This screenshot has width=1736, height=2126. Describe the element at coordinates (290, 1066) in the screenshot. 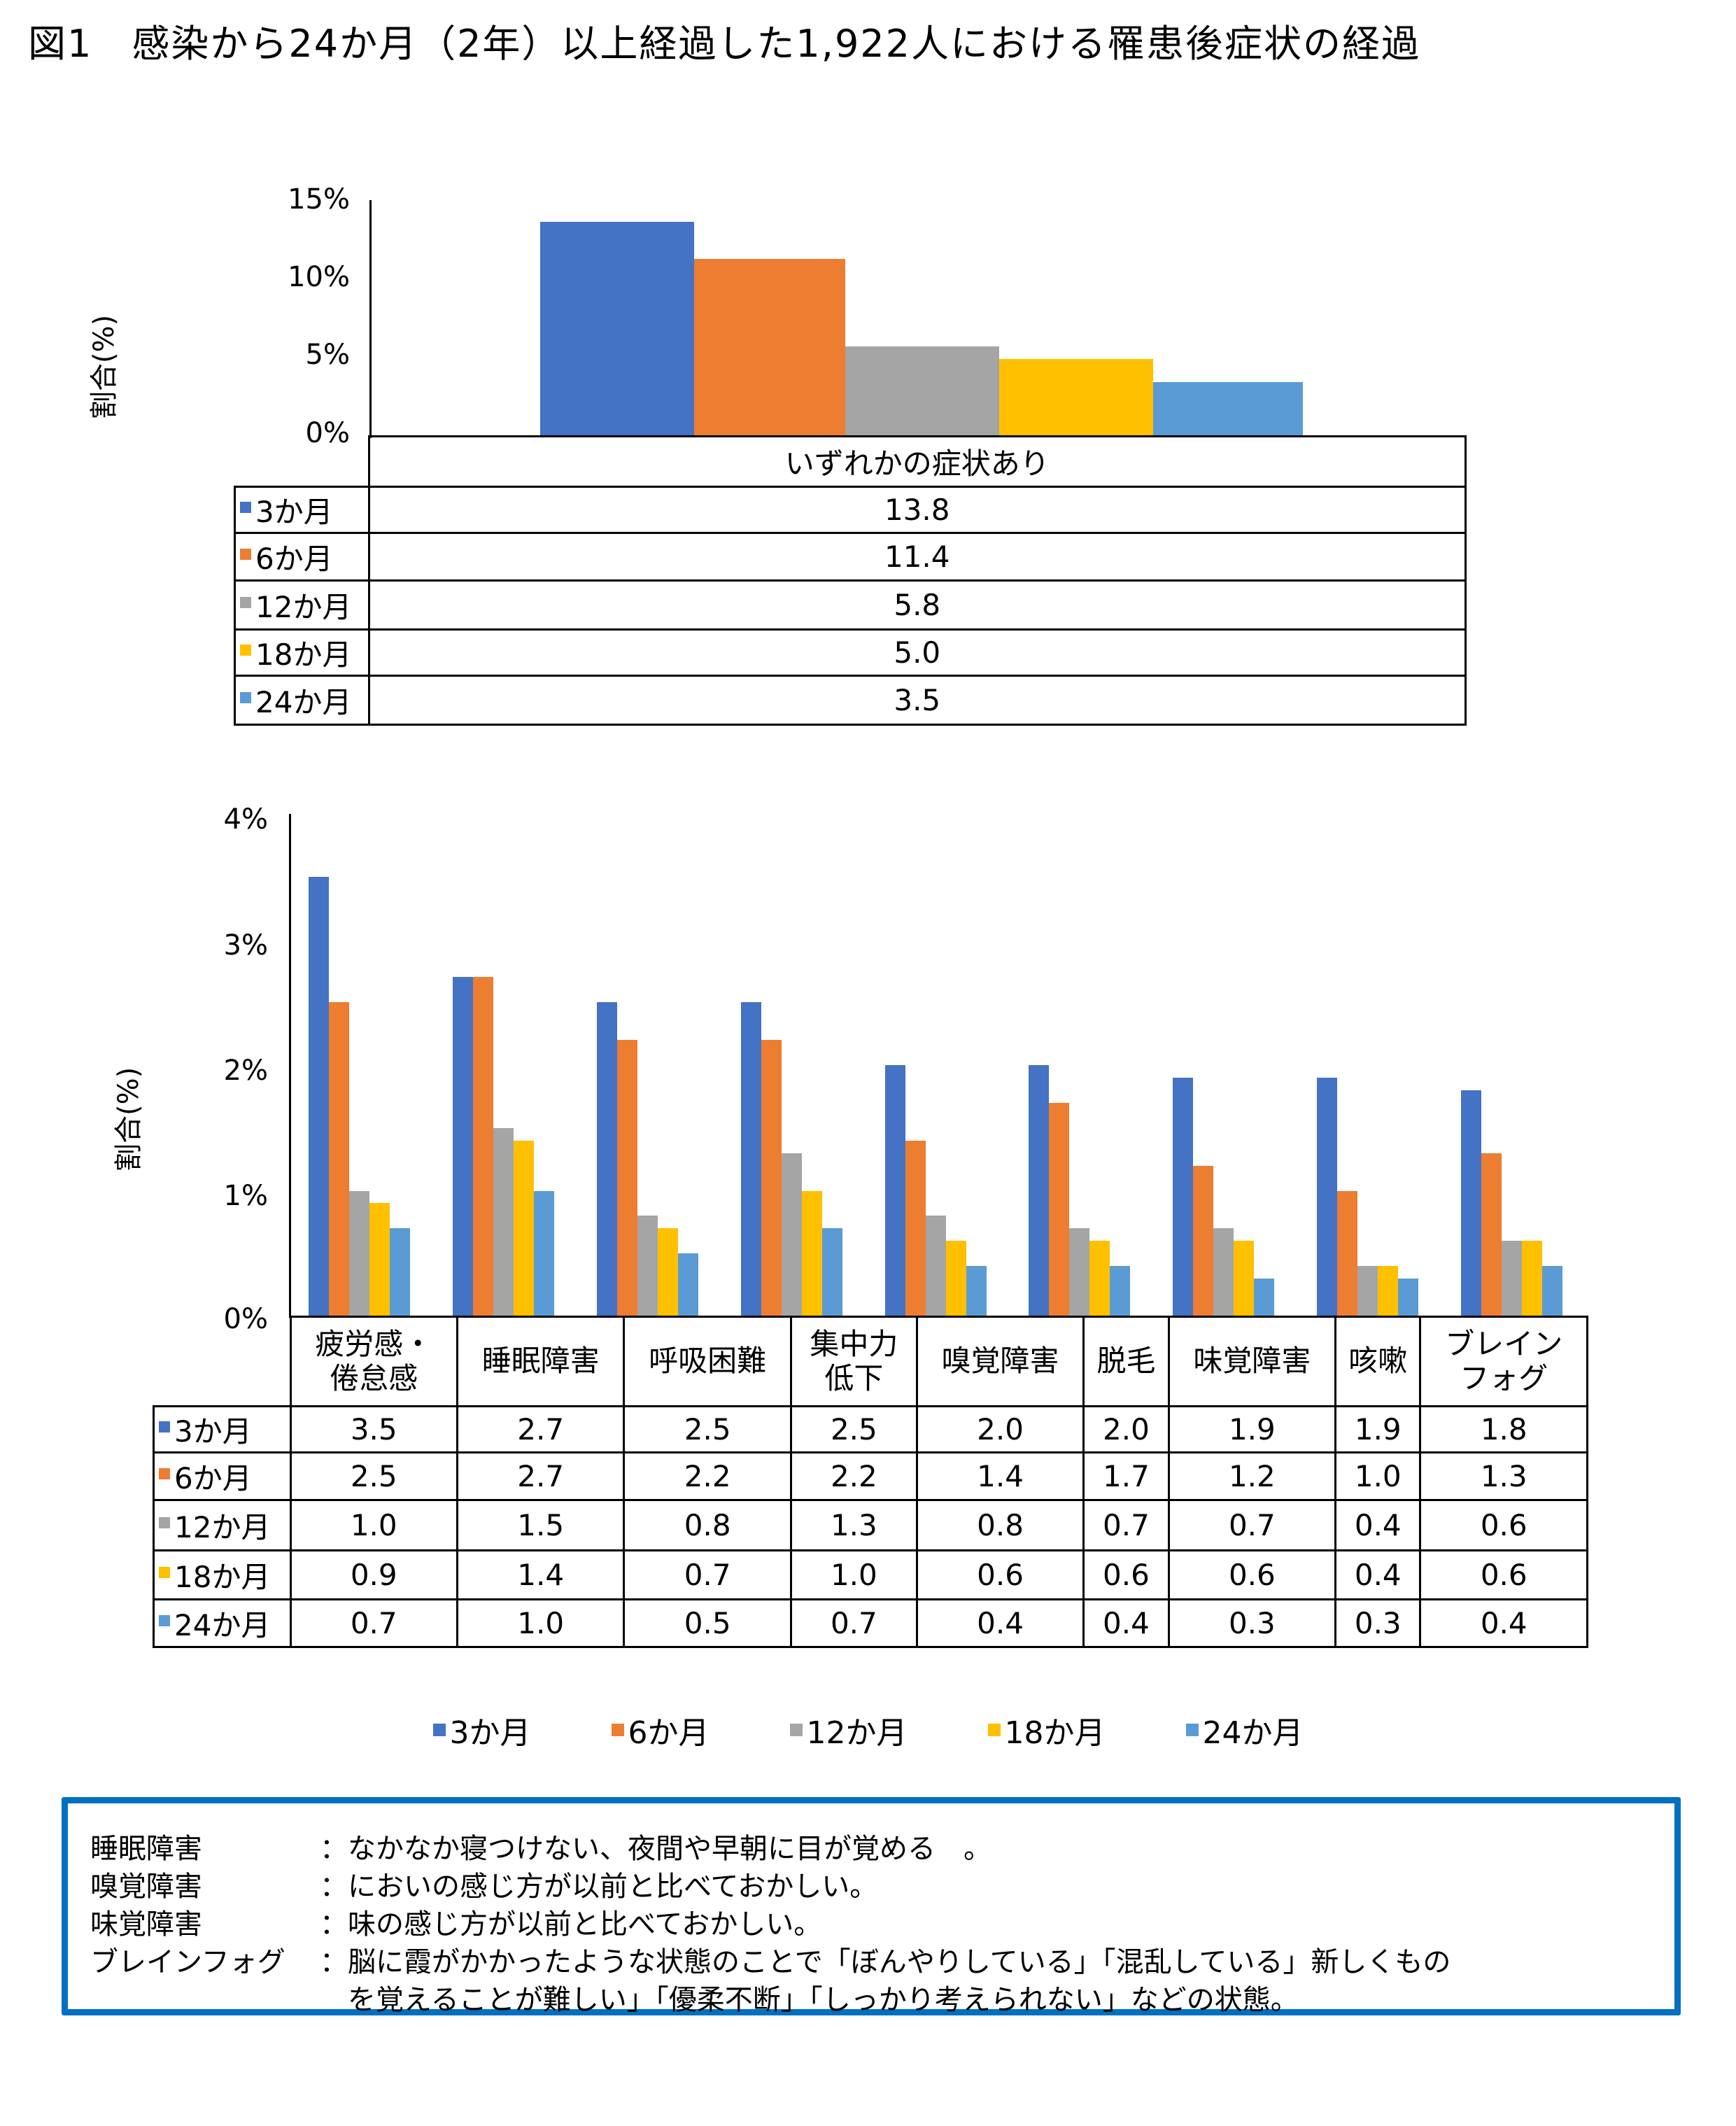

I see `bottom-y-axis` at that location.